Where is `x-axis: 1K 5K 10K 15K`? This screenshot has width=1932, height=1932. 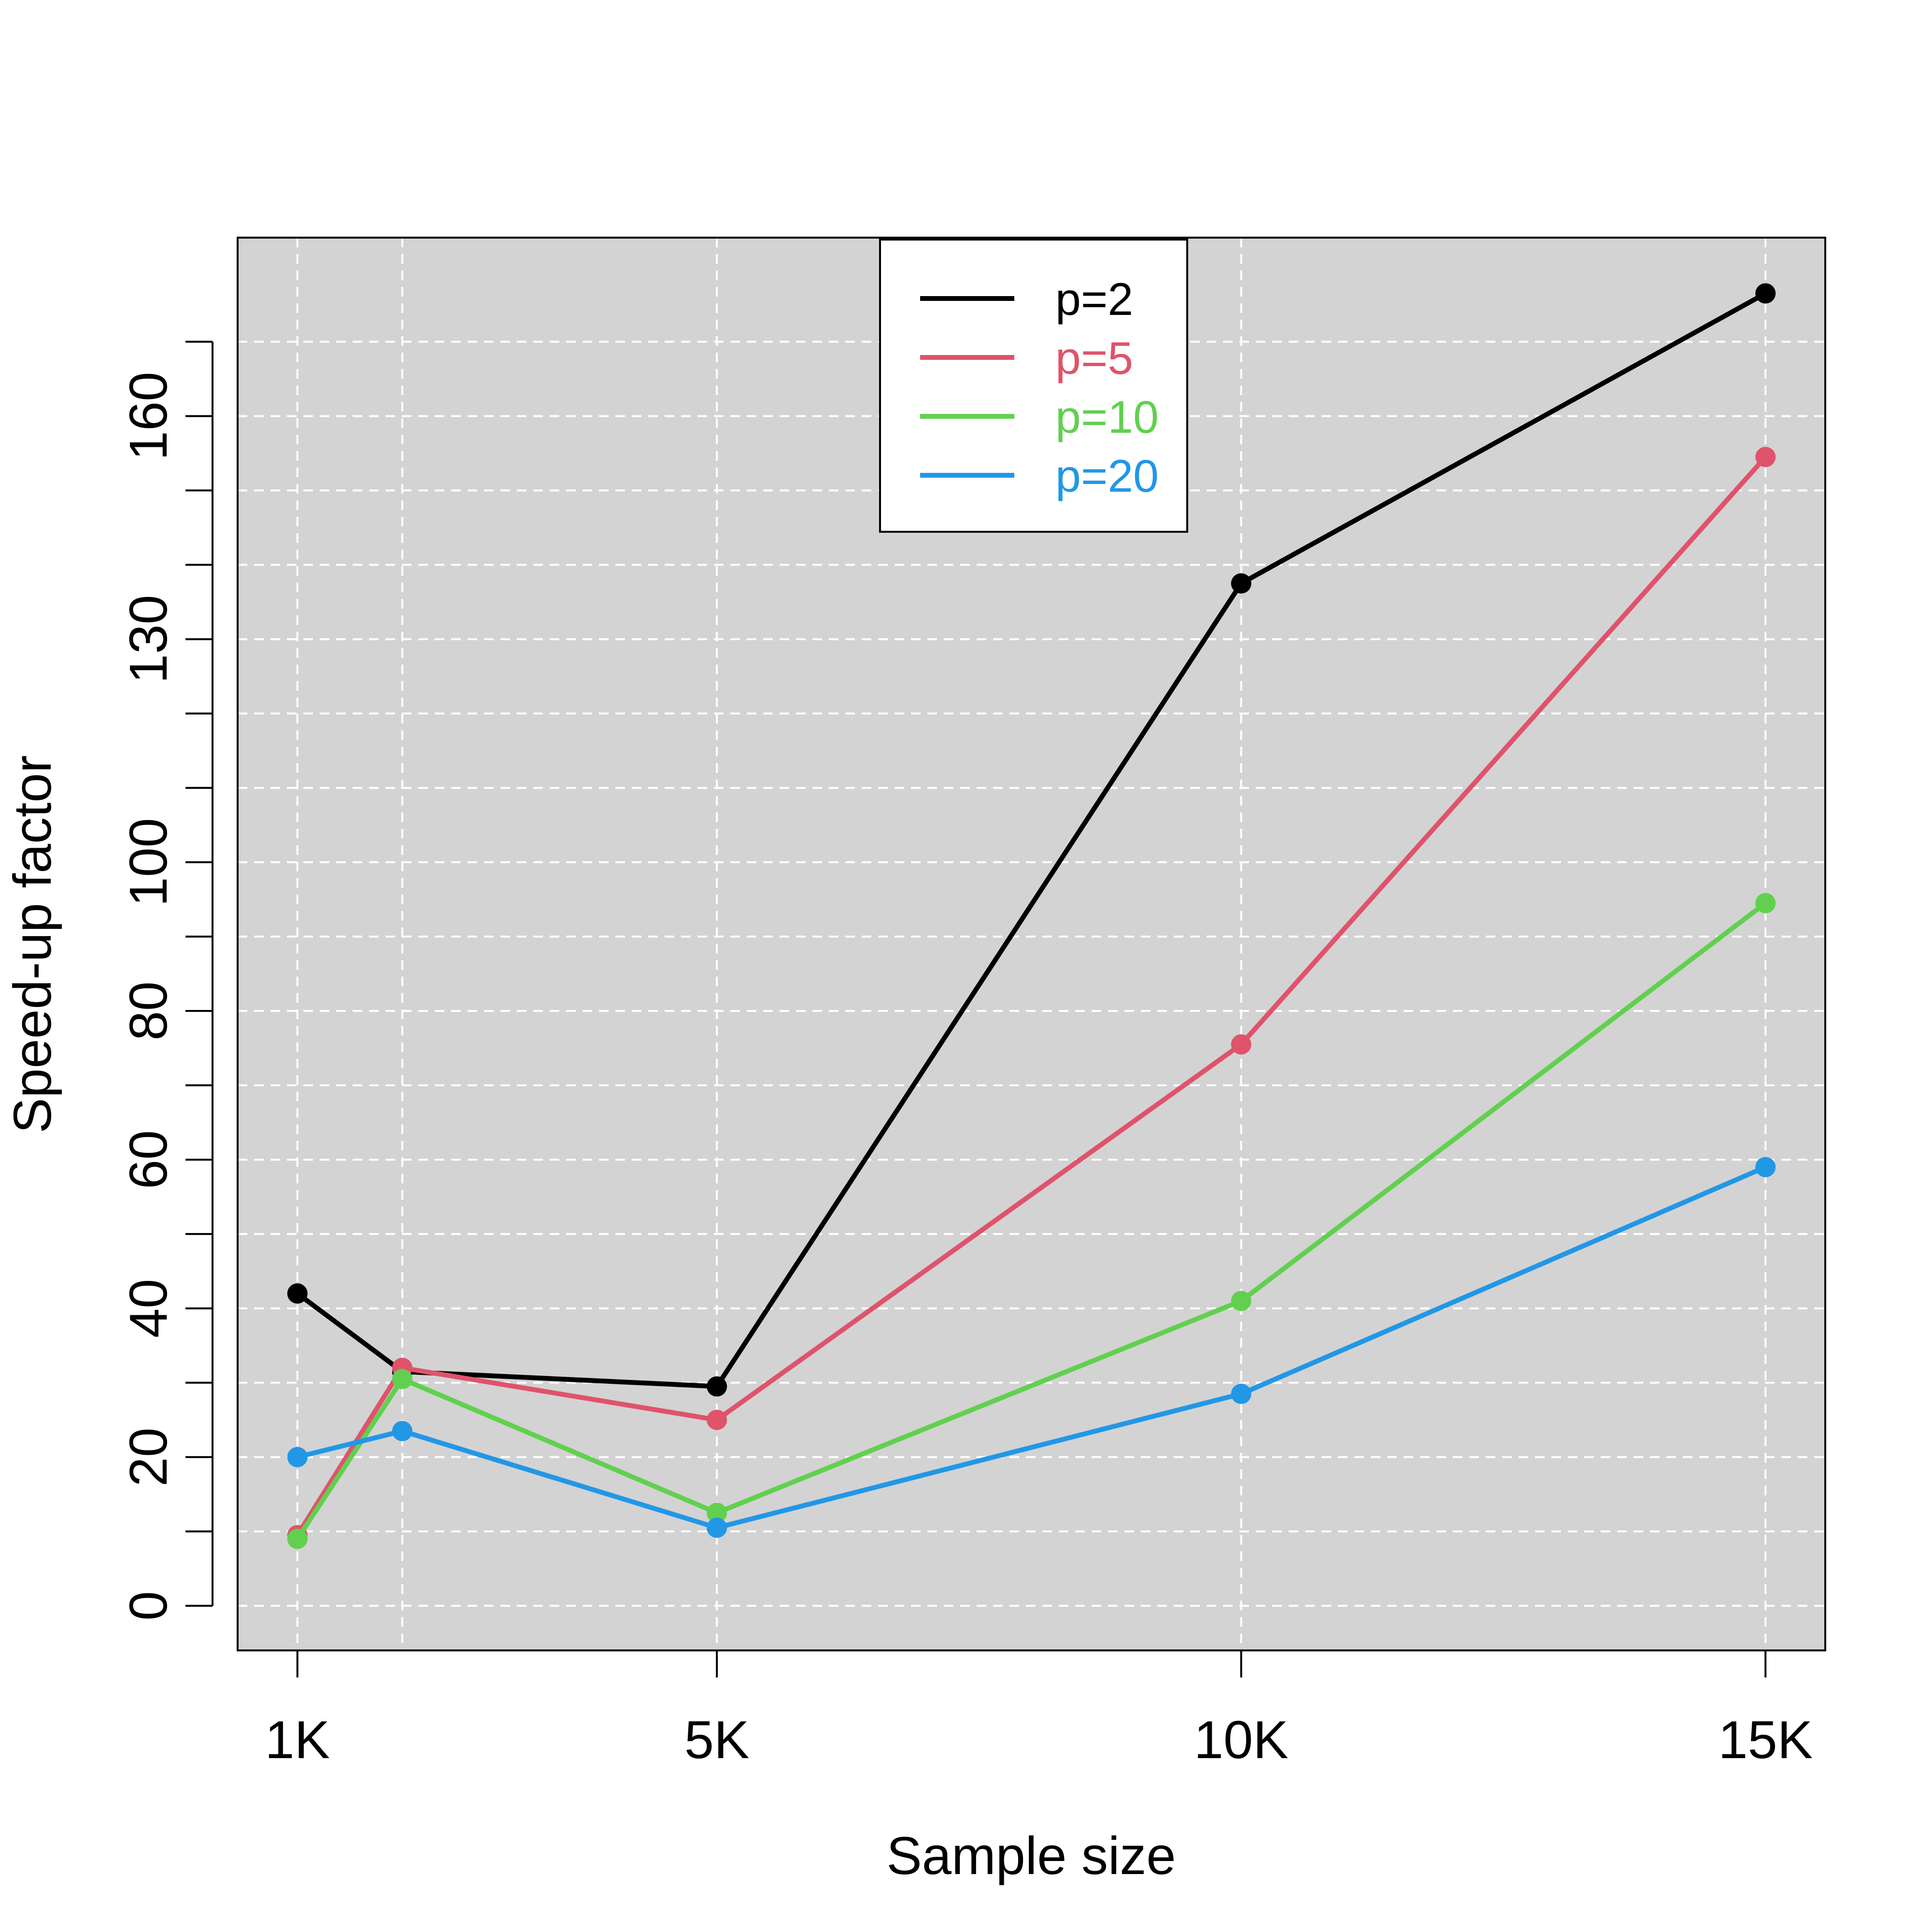 x-axis: 1K 5K 10K 15K is located at coordinates (1039, 1709).